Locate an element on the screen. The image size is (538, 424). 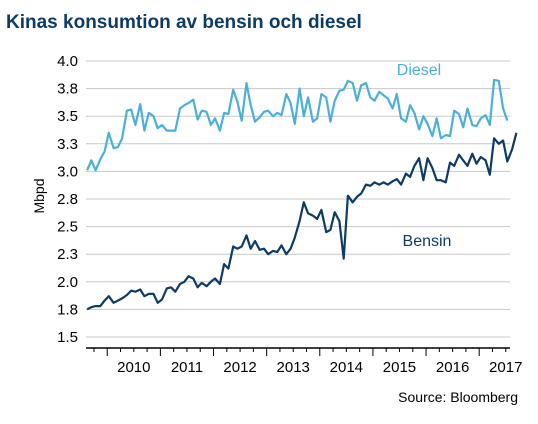
x-tick-label: 2015 is located at coordinates (399, 367).